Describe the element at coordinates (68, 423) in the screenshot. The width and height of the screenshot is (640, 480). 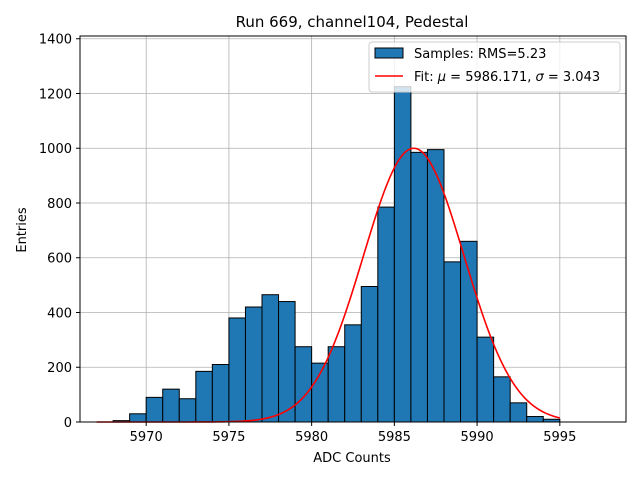
I see `y-tick-label: 0` at that location.